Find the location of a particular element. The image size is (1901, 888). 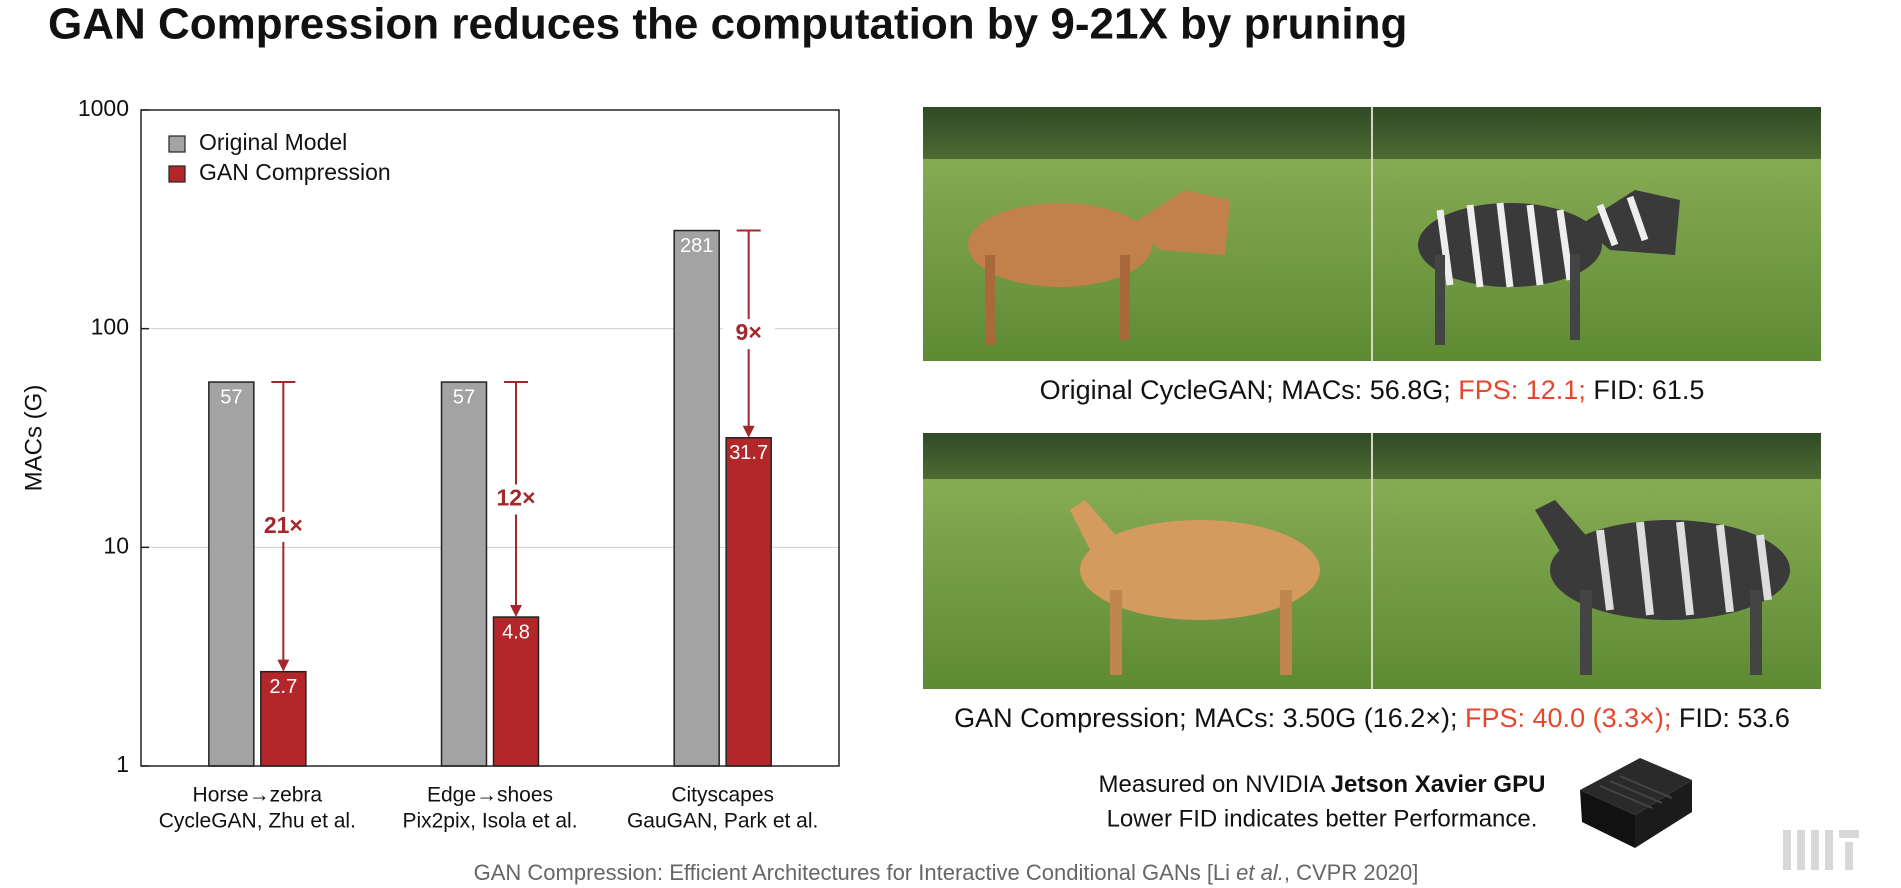

x-tick-label: Cityscapes is located at coordinates (722, 795).